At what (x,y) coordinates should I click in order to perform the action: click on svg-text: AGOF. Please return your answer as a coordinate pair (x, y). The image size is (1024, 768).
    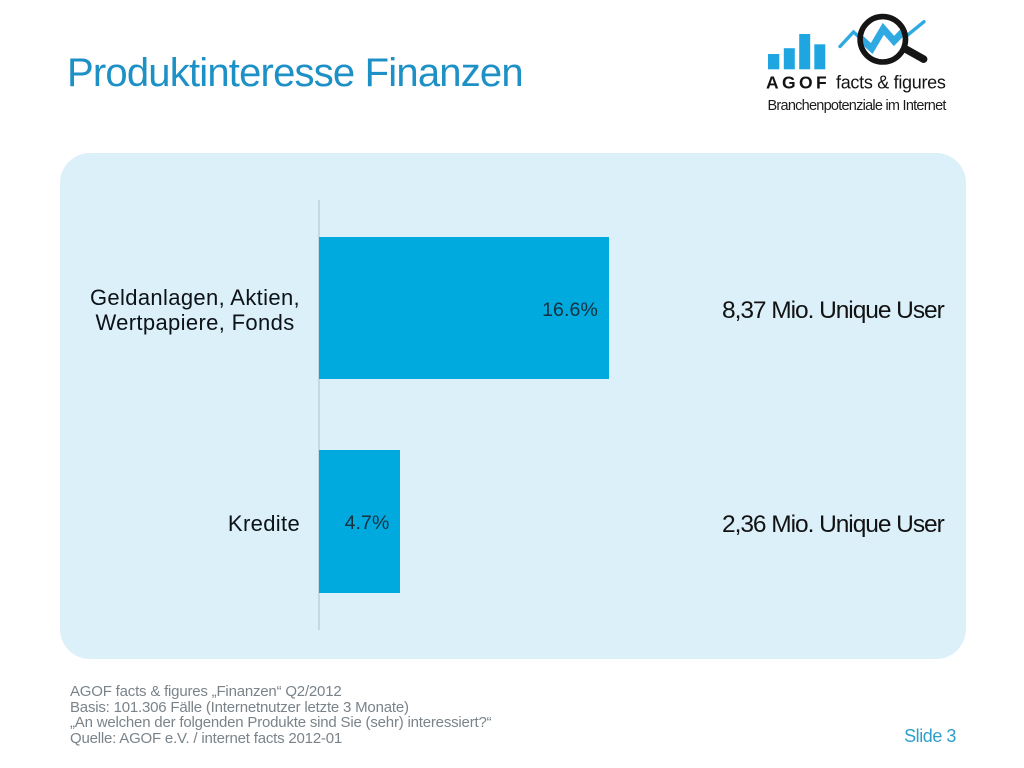
    Looking at the image, I should click on (798, 83).